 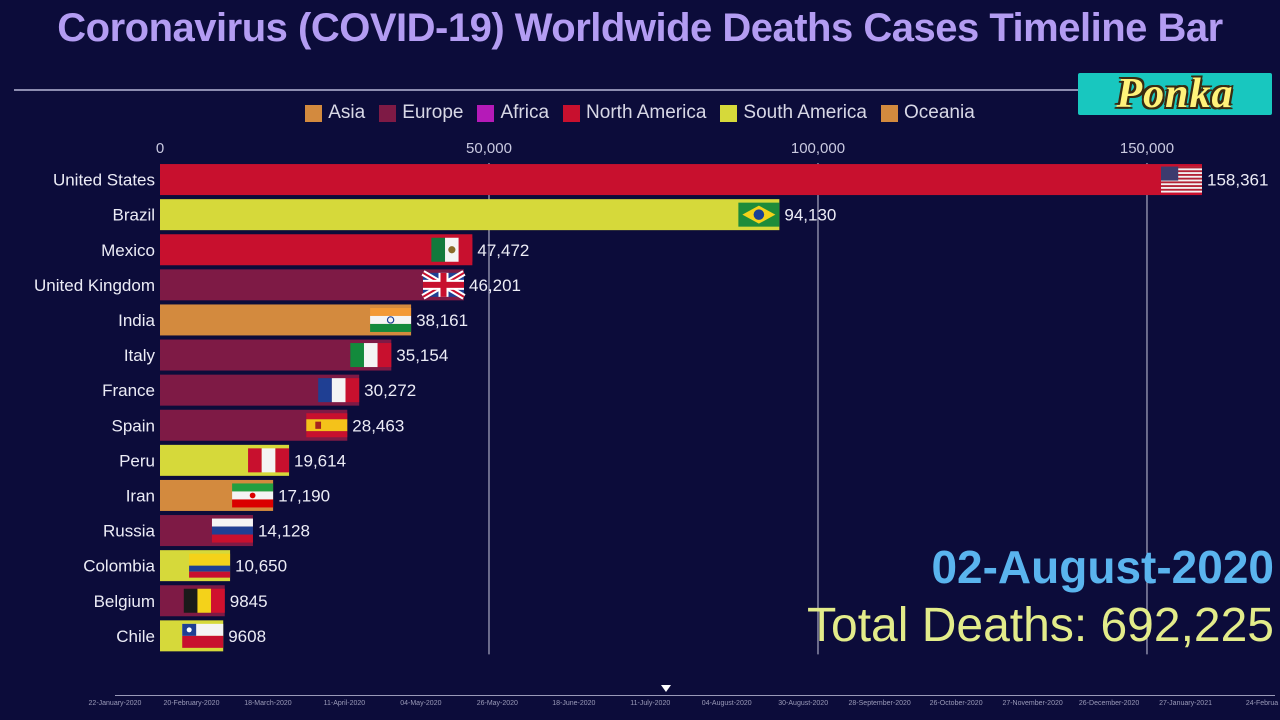 What do you see at coordinates (304, 495) in the screenshot?
I see `value-label: 17,190` at bounding box center [304, 495].